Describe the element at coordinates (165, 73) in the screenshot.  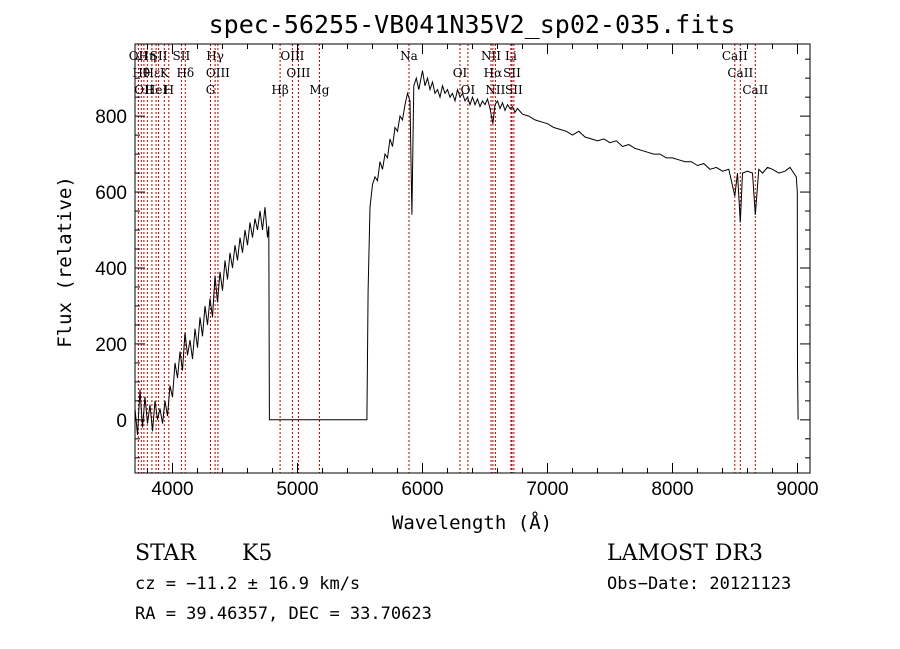
I see `line-marker-label-7: K` at that location.